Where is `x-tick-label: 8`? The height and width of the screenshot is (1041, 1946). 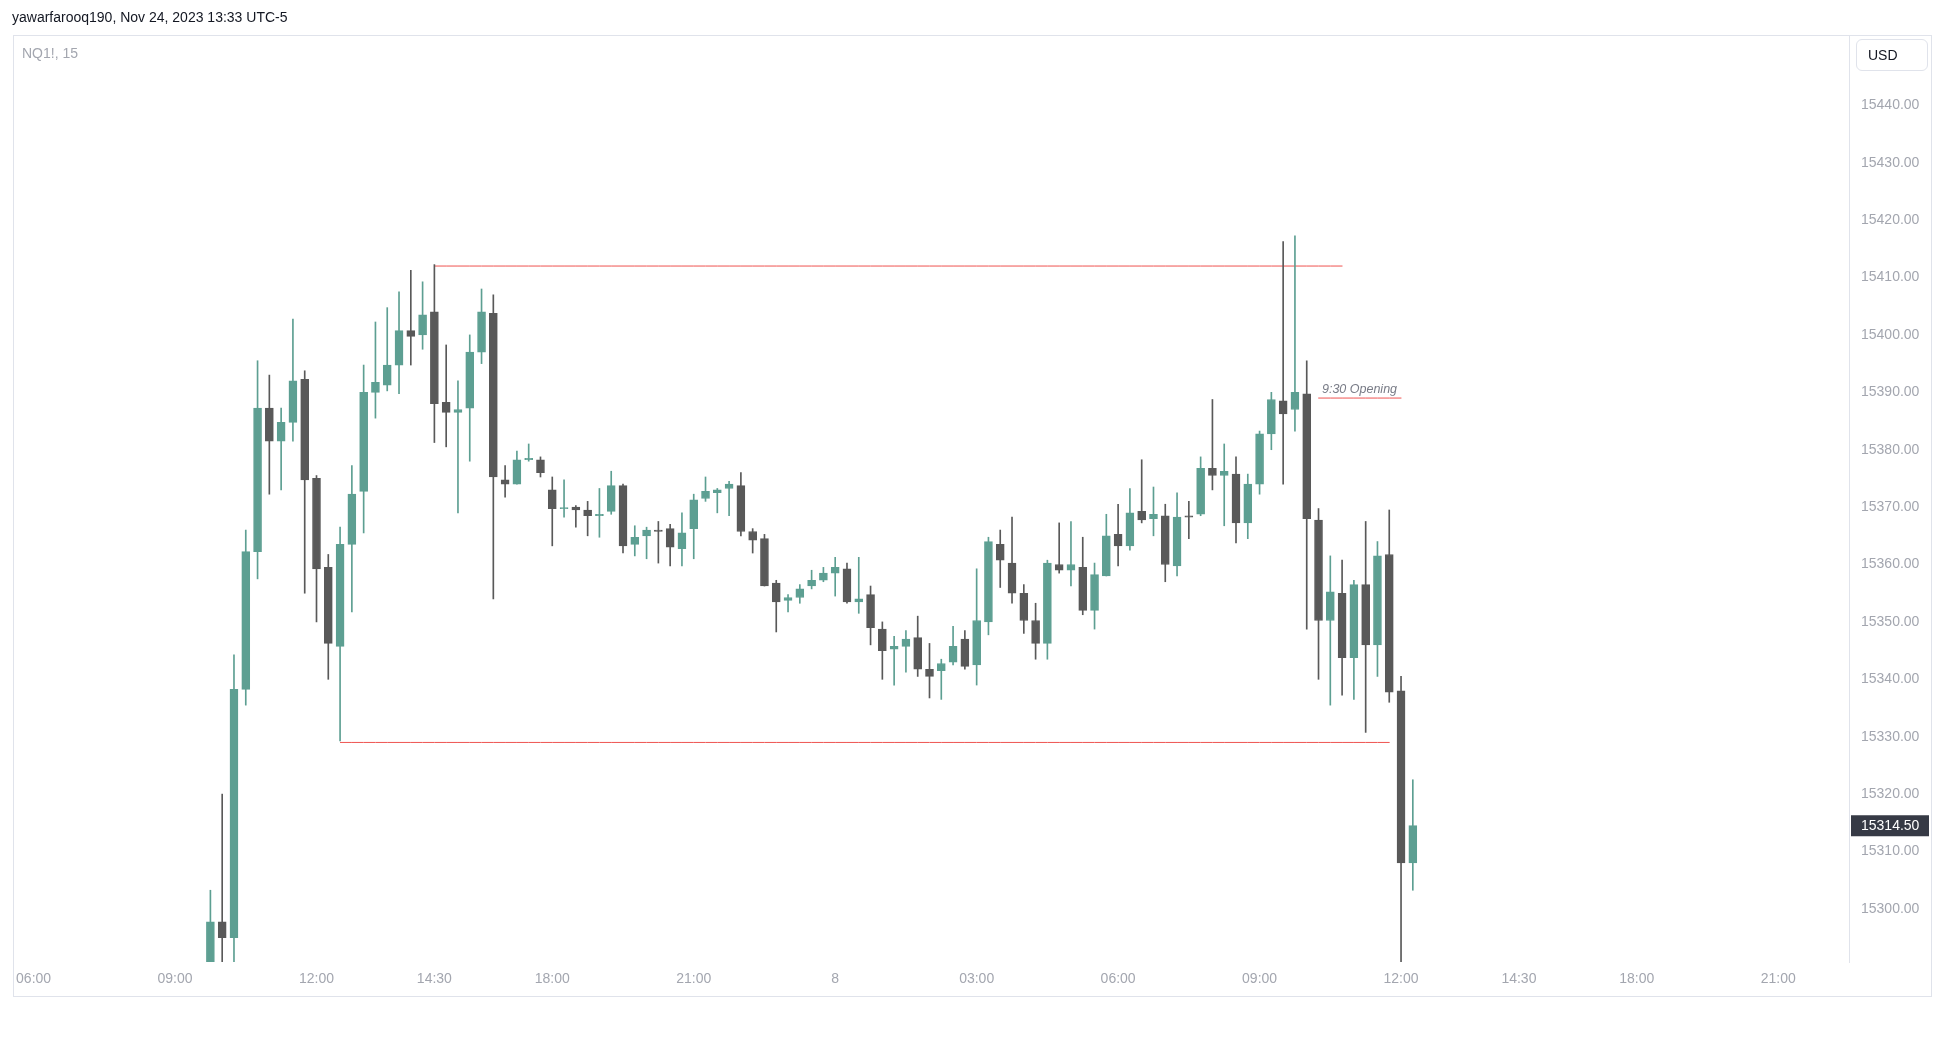 x-tick-label: 8 is located at coordinates (835, 978).